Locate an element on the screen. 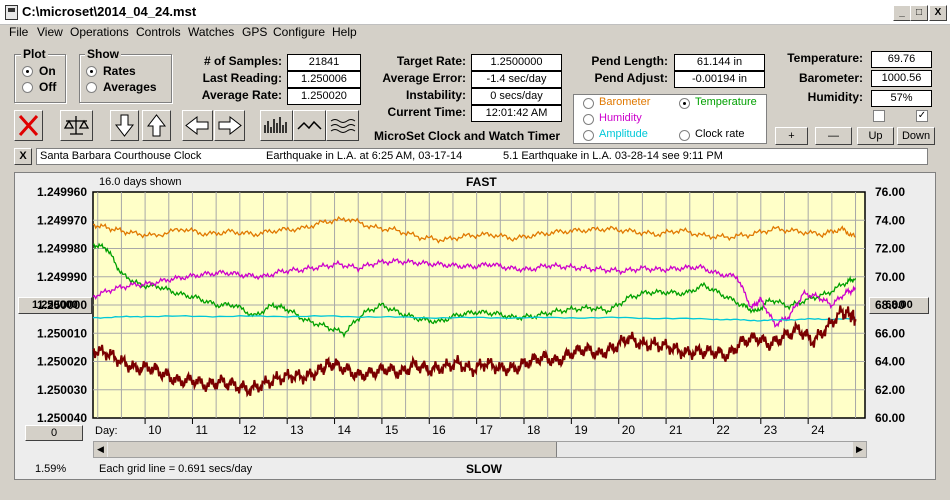 This screenshot has height=500, width=950. arrow-left-icon is located at coordinates (197, 125).